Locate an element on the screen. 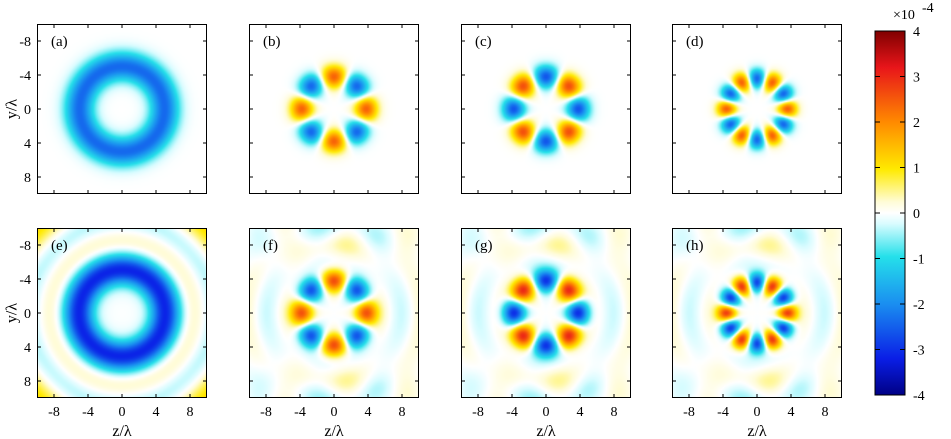  heatmap-panel: (f) -8 -4 0 4 8 z/λ is located at coordinates (334, 333).